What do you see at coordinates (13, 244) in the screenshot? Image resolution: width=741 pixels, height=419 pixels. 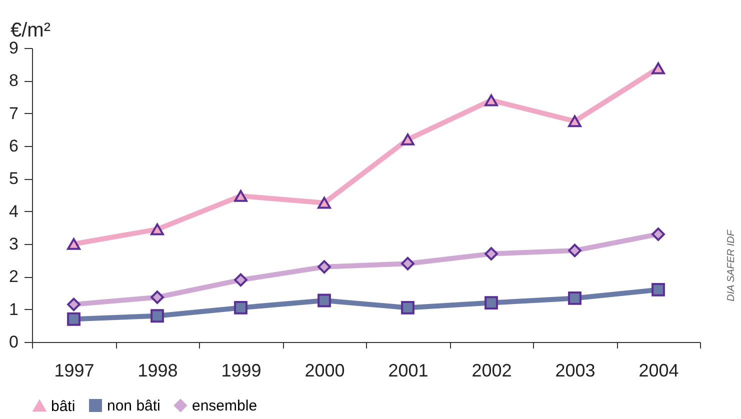 I see `y-tick-label: 3` at bounding box center [13, 244].